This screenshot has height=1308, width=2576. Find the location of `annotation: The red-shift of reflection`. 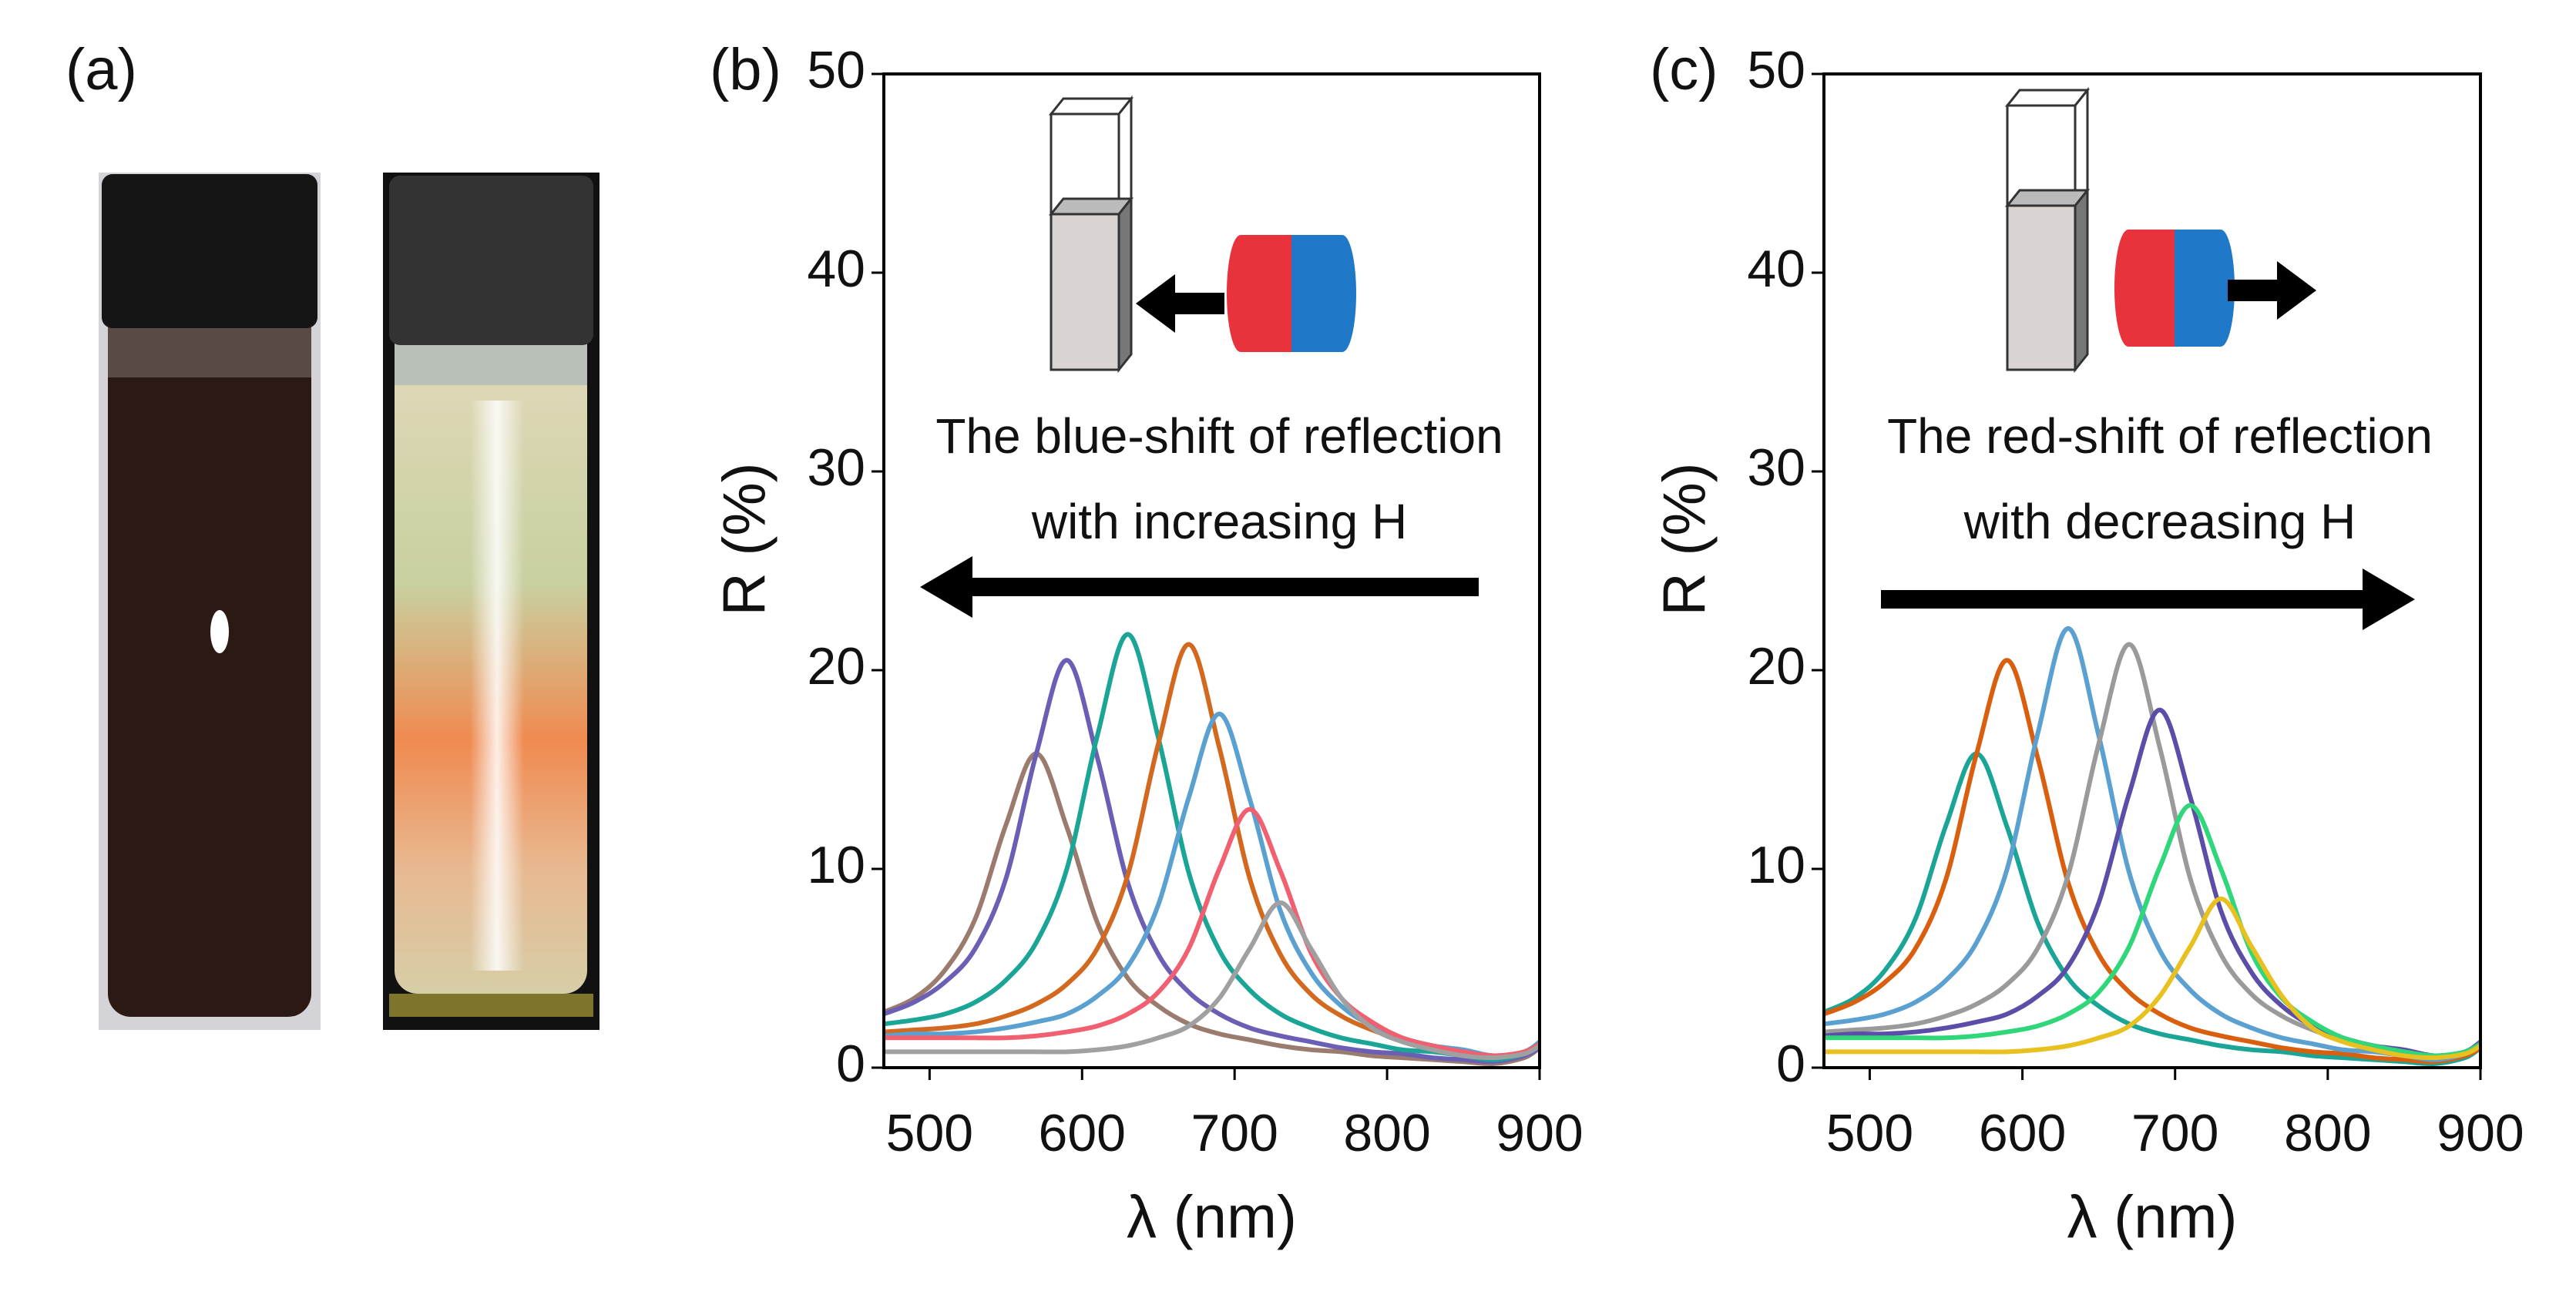

annotation: The red-shift of reflection is located at coordinates (2160, 436).